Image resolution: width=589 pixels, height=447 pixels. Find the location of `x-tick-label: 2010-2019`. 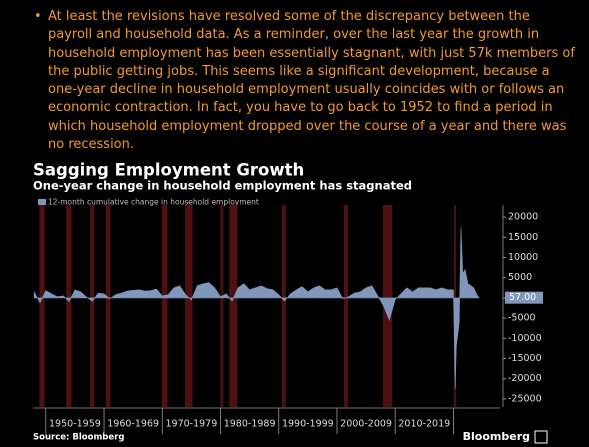

x-tick-label: 2010-2019 is located at coordinates (424, 424).